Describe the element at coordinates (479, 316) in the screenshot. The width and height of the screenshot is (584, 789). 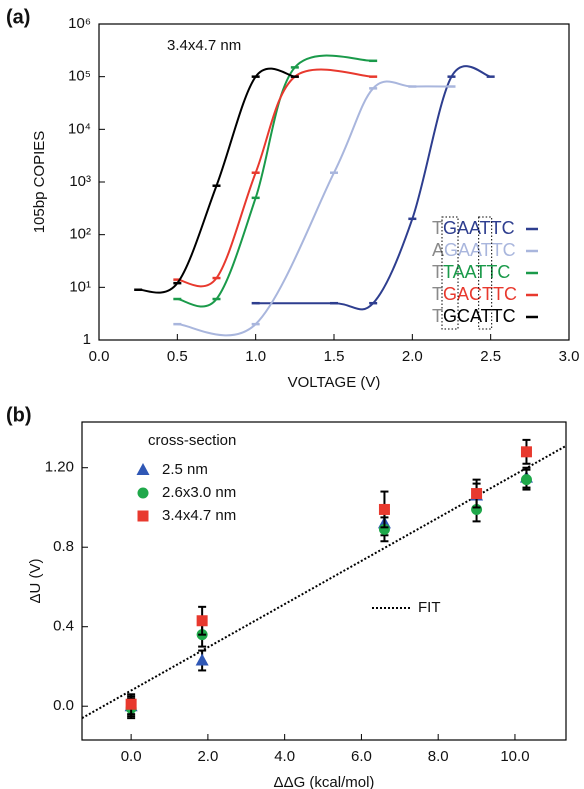
I see `legend-seq: GCATTC` at that location.